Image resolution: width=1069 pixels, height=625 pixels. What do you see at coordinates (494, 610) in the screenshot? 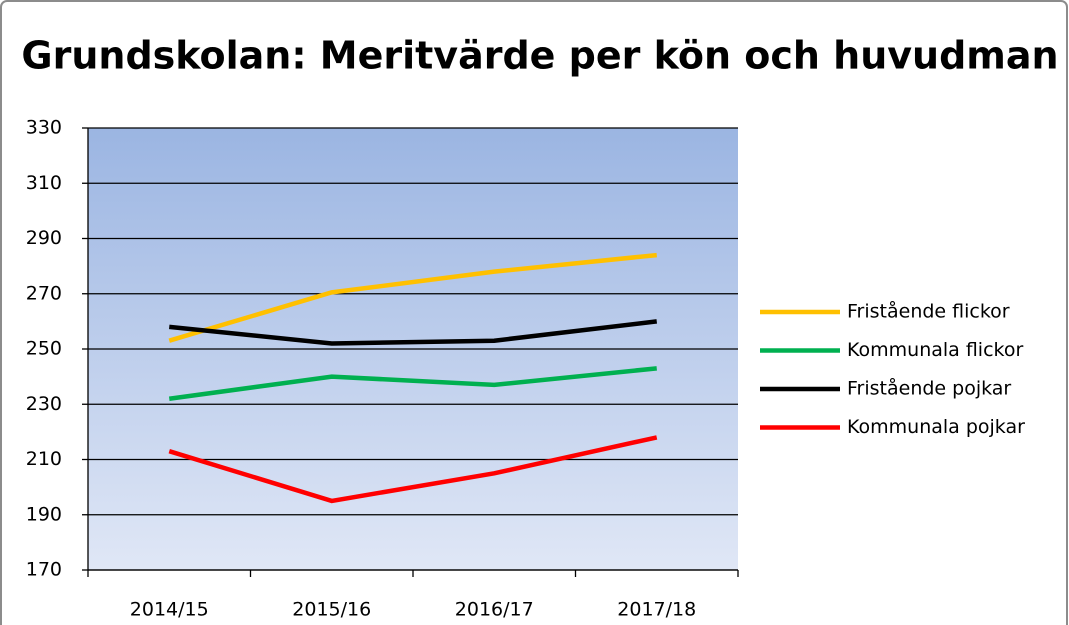
I see `x-tick-label: 2016/17` at bounding box center [494, 610].